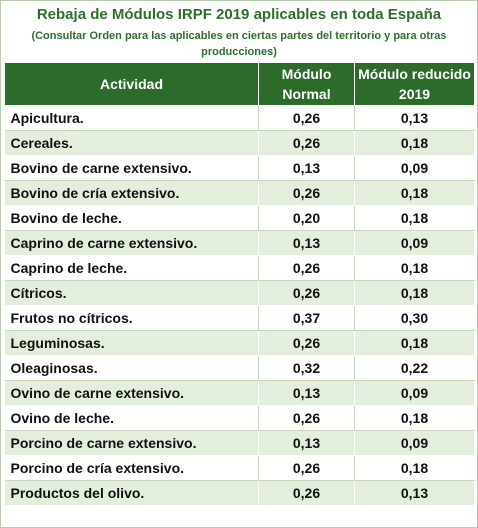 This screenshot has height=528, width=478. What do you see at coordinates (131, 193) in the screenshot?
I see `cell-actividad: Bovino de cría extensivo.` at bounding box center [131, 193].